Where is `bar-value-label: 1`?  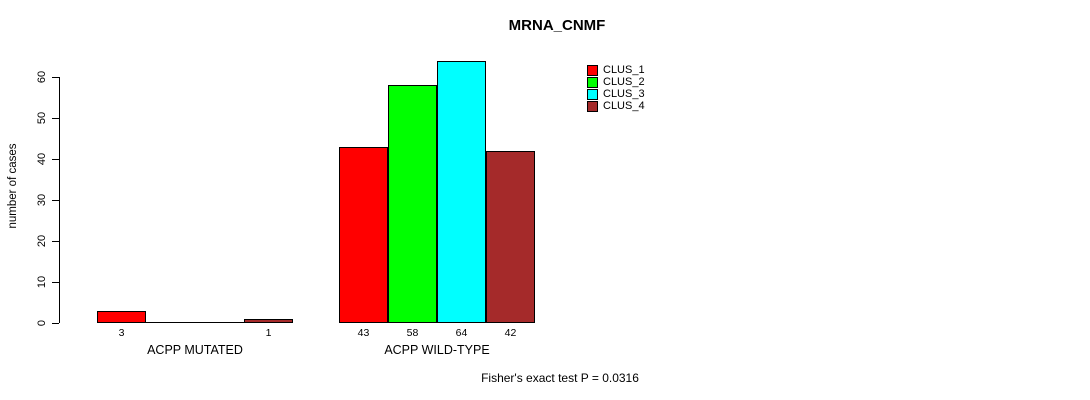 bar-value-label: 1 is located at coordinates (268, 333).